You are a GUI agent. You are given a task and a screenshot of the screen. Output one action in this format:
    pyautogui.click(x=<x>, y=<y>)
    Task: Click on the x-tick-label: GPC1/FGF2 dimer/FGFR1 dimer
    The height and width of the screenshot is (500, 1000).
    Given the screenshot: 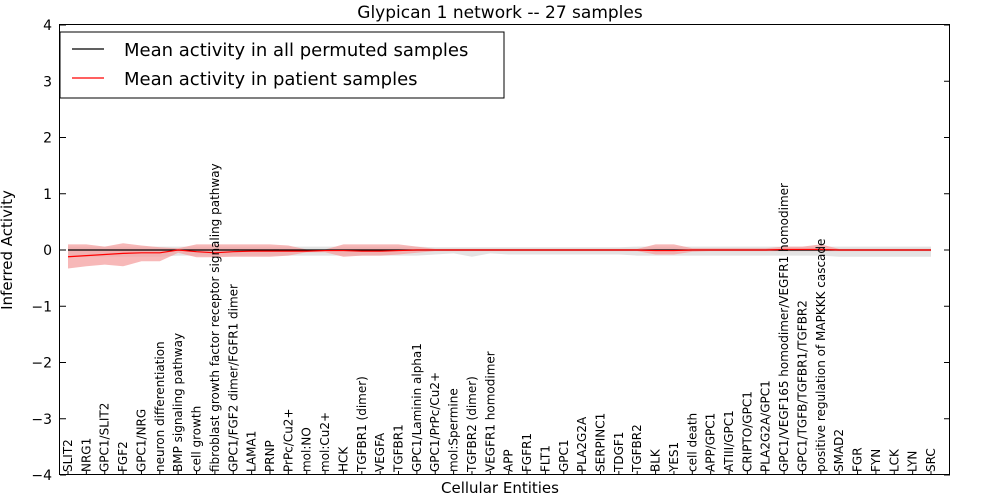 What is the action you would take?
    pyautogui.click(x=233, y=378)
    